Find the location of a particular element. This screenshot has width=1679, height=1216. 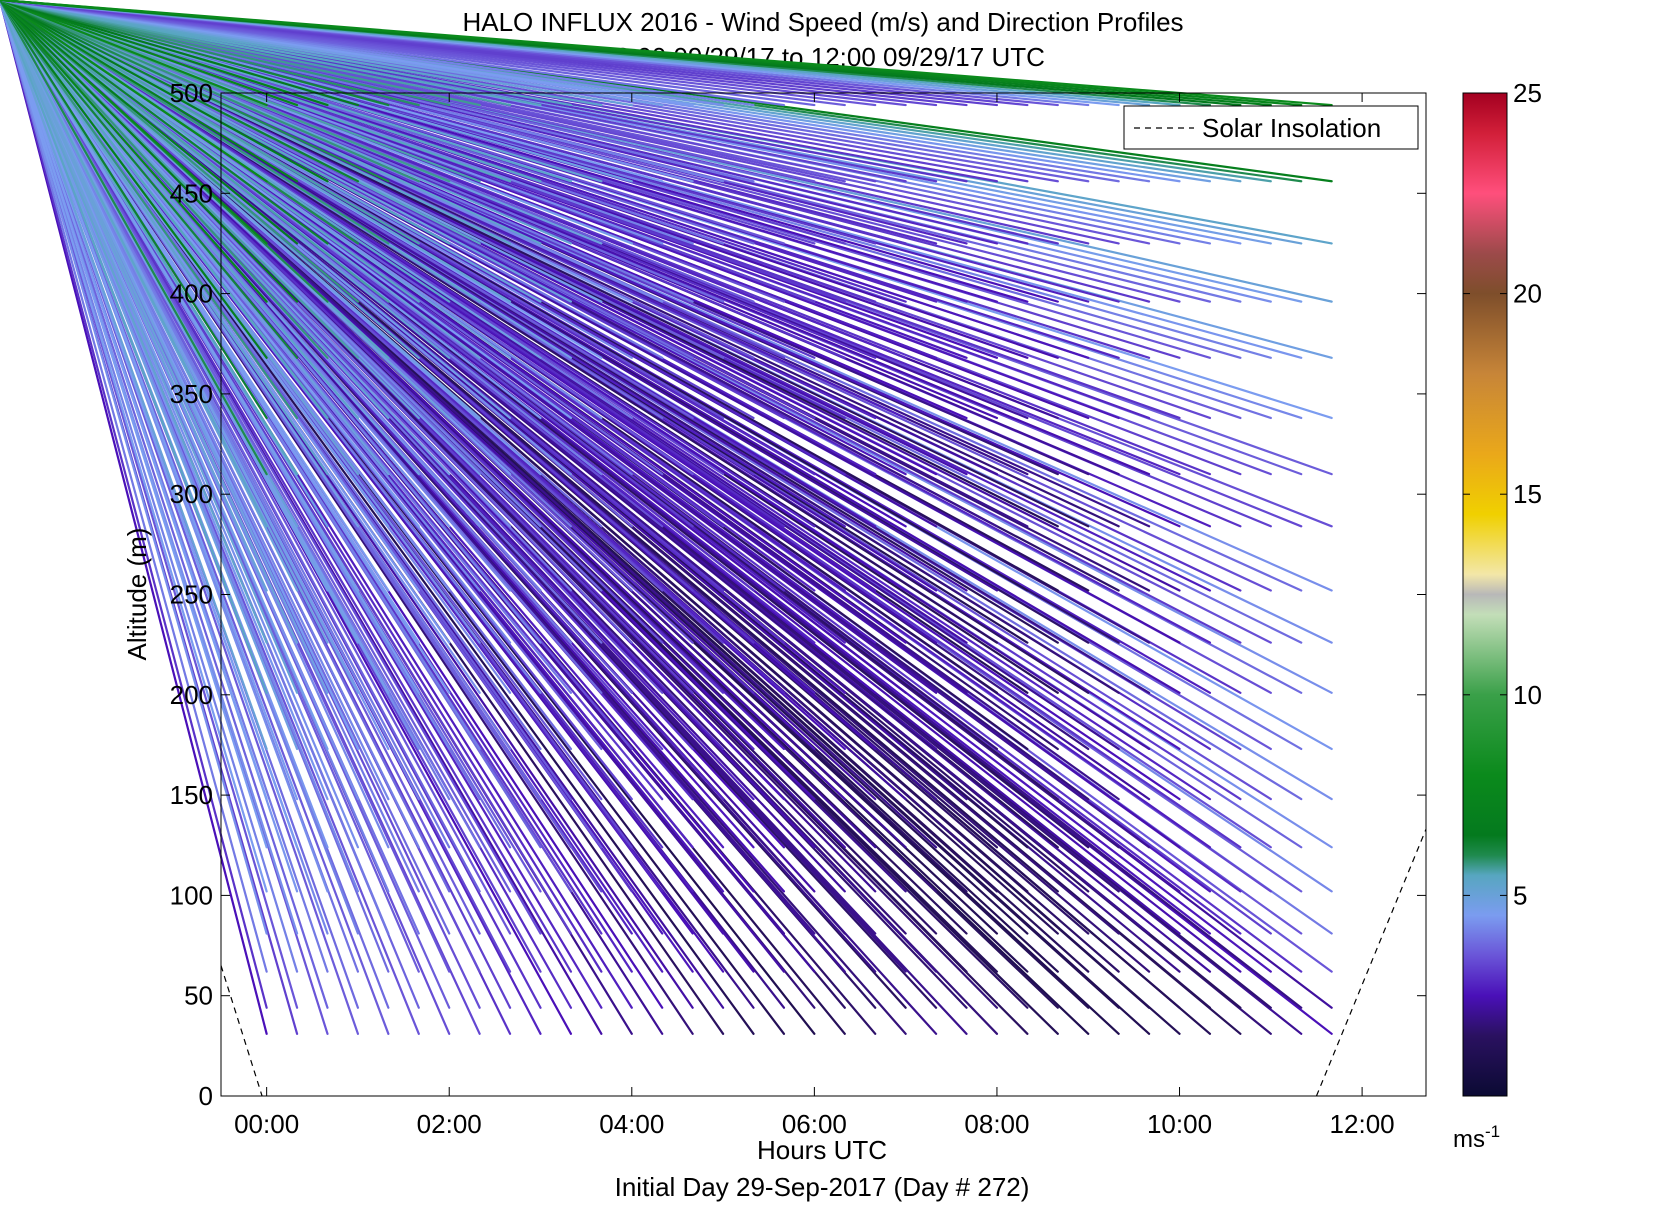

x-tick-label: 04:00 is located at coordinates (631, 1124).